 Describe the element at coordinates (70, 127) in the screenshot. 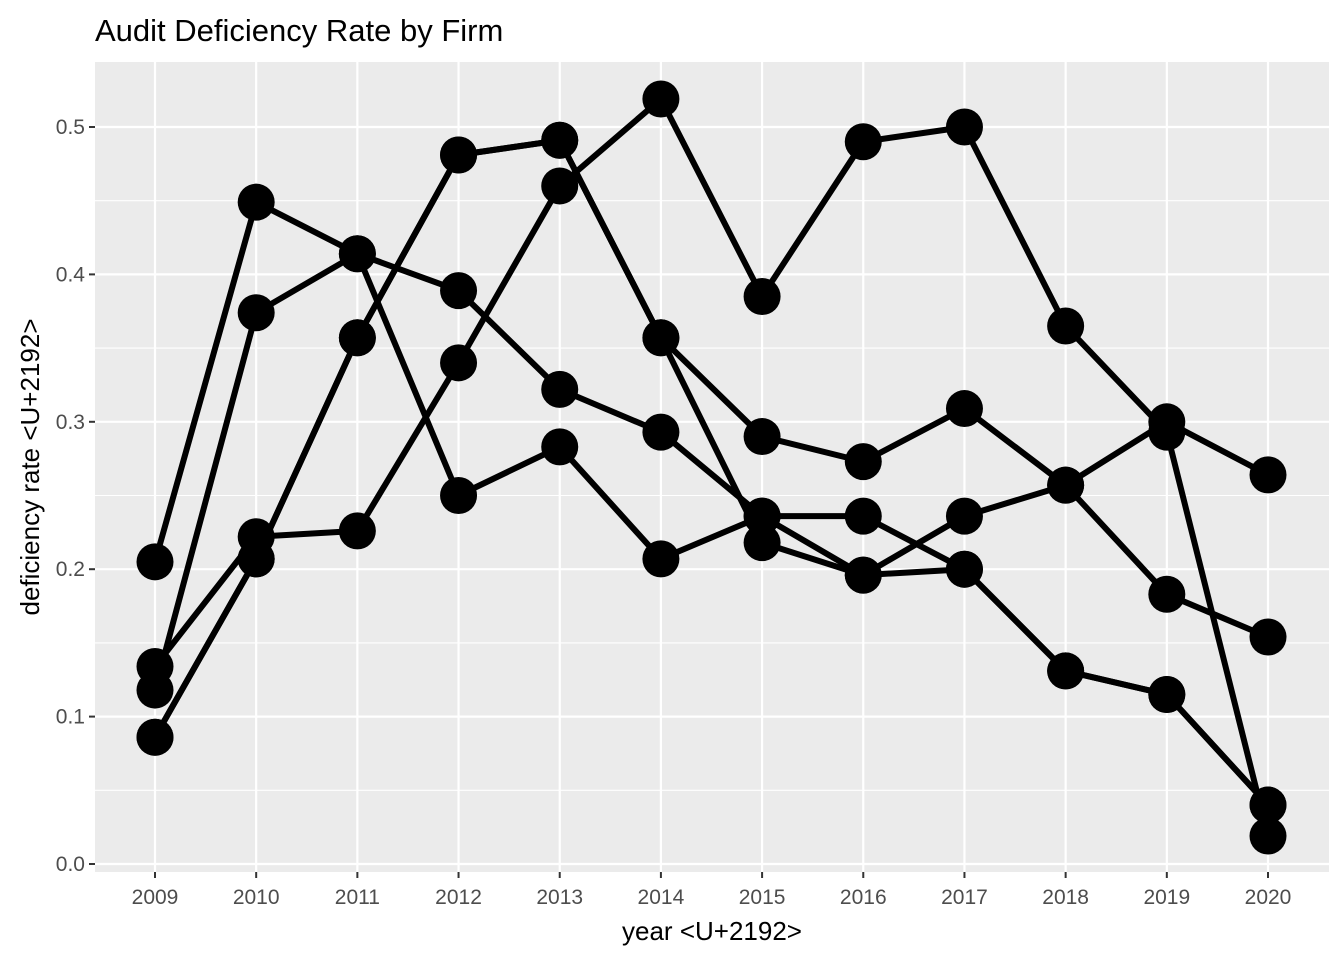

I see `y-tick-label: 0.5` at that location.